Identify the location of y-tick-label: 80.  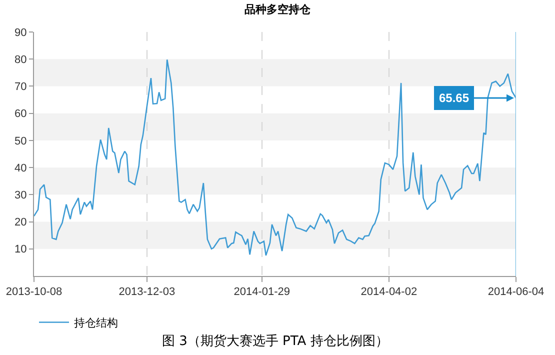
(20, 60).